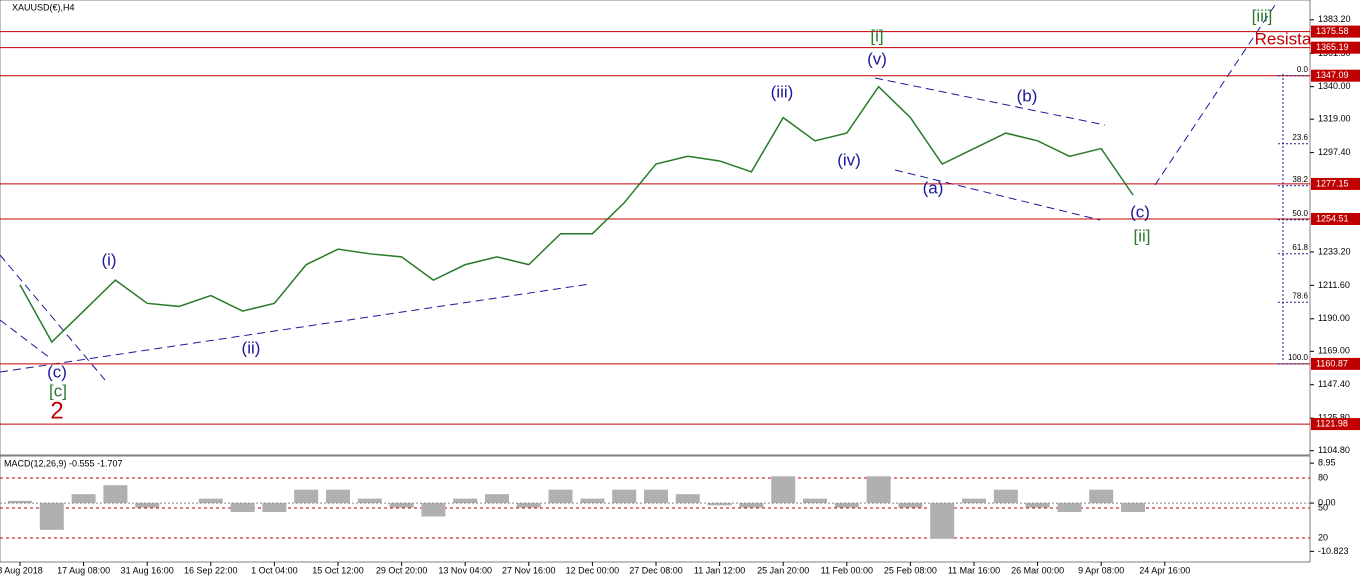 The width and height of the screenshot is (1360, 581). What do you see at coordinates (783, 570) in the screenshot?
I see `x-tick-label: 25 Jan 20:00` at bounding box center [783, 570].